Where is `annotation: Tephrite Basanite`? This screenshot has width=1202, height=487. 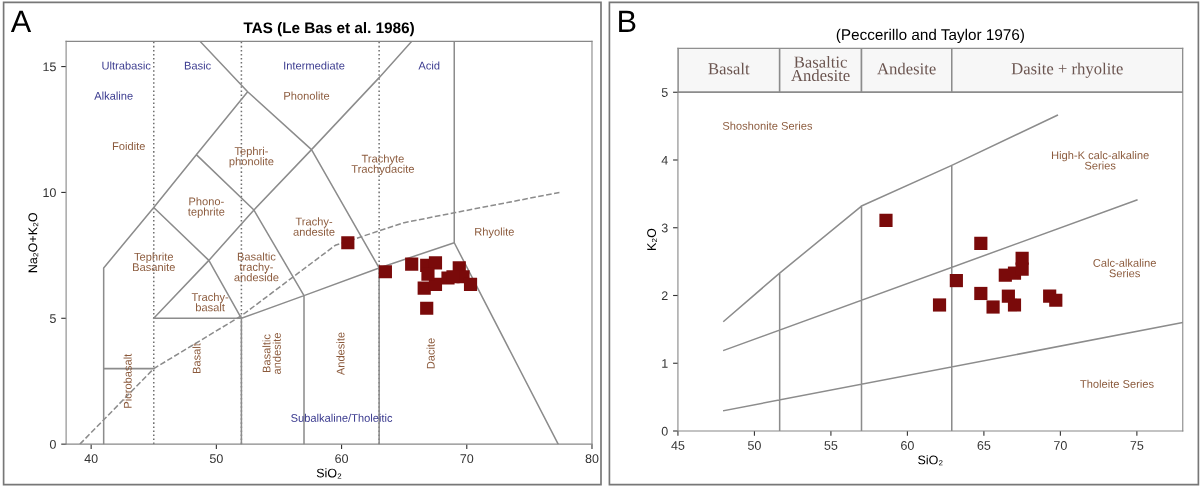 annotation: Tephrite Basanite is located at coordinates (154, 262).